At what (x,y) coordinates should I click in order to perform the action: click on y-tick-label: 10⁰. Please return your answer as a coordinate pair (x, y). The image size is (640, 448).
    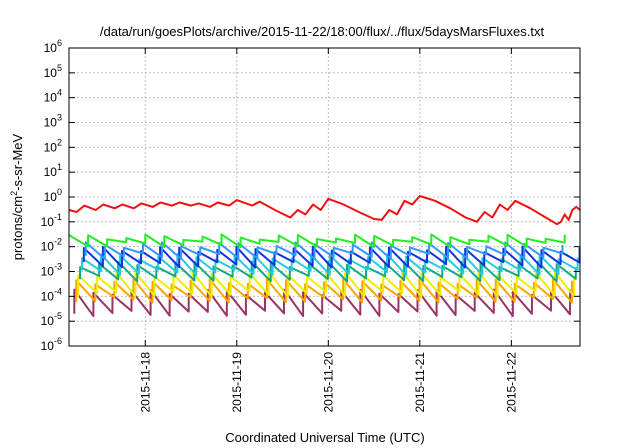
    Looking at the image, I should click on (53, 195).